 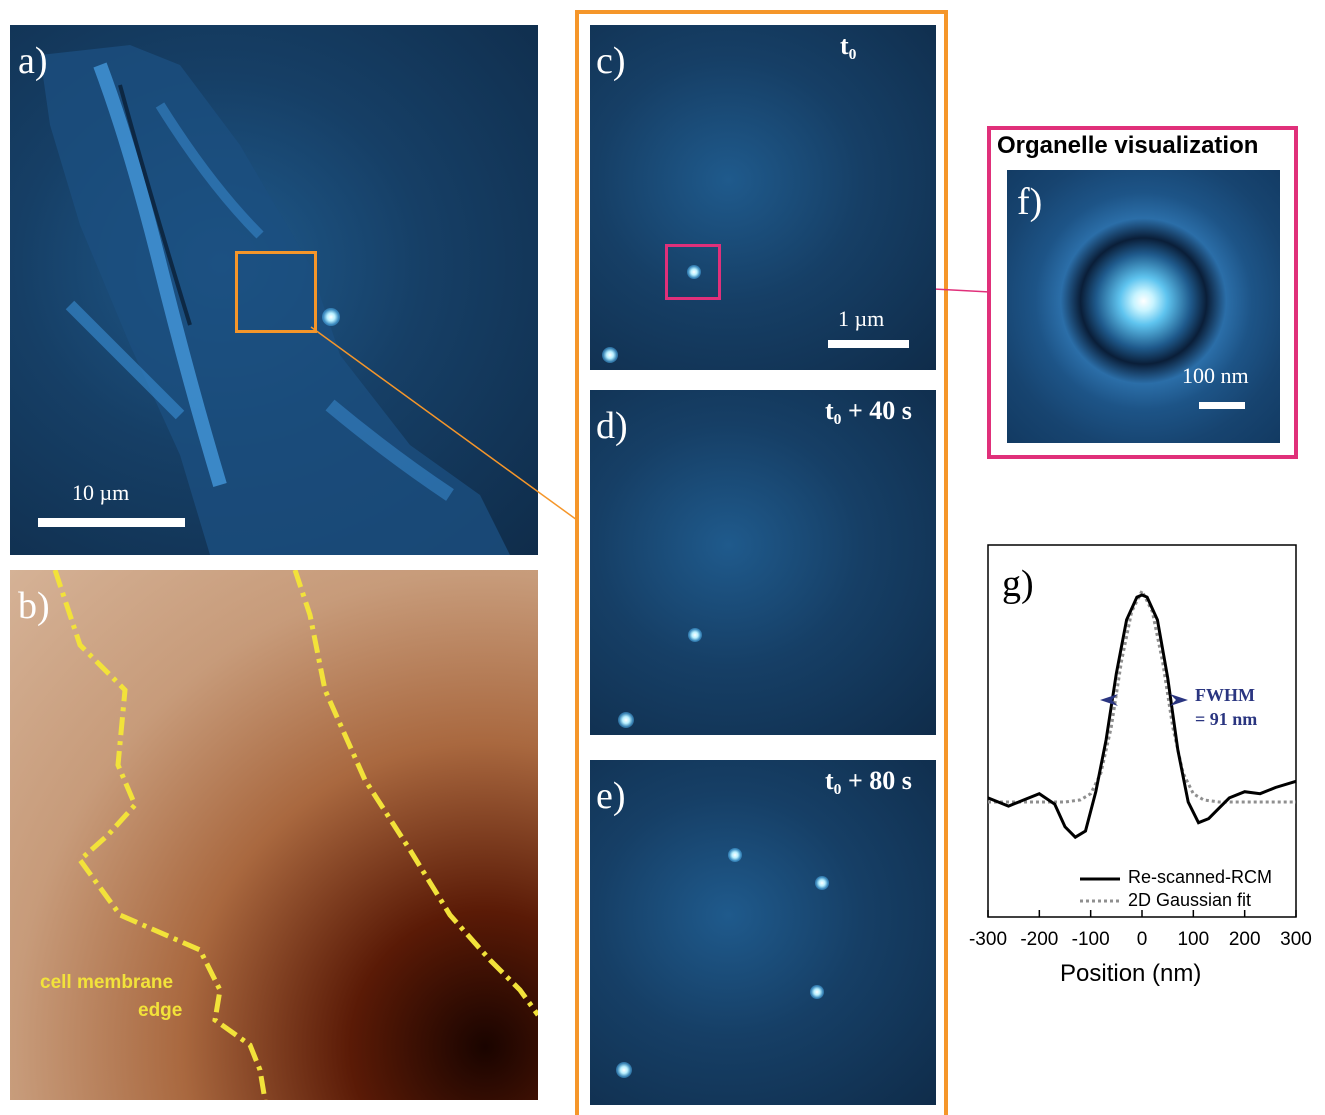 I want to click on panel-f-scale-bar, so click(x=1222, y=405).